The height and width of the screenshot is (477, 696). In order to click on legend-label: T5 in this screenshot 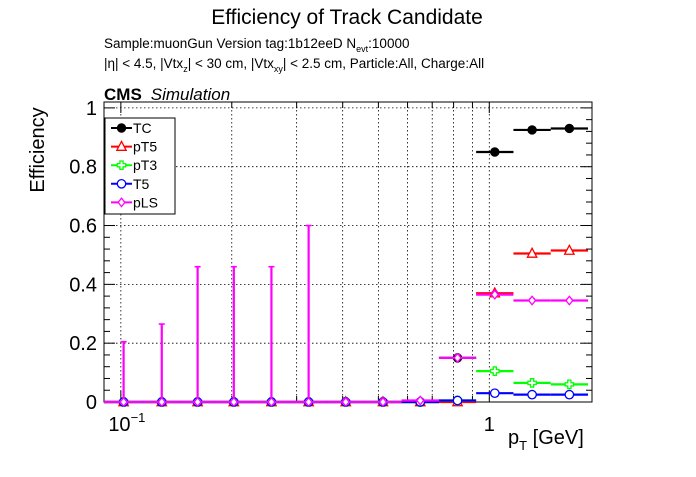, I will do `click(141, 184)`.